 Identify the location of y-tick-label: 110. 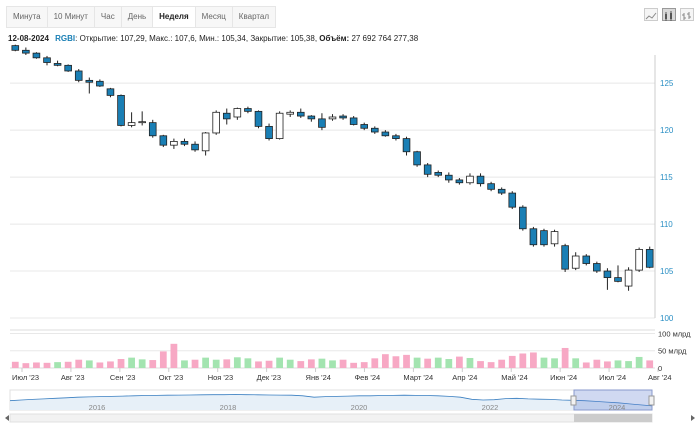
(666, 224).